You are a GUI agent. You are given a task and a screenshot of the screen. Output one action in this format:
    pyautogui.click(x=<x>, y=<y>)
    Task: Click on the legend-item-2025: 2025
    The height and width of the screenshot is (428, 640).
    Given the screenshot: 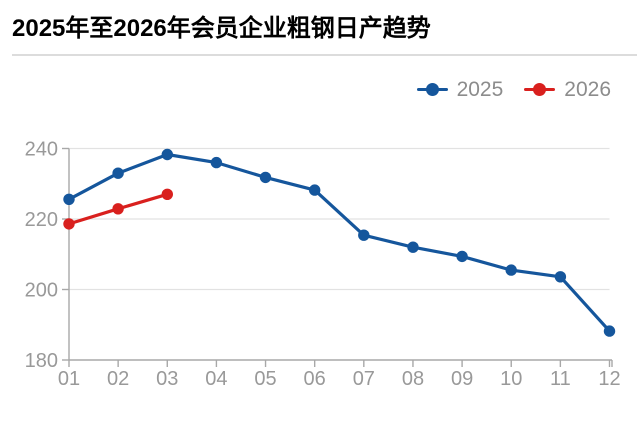 What is the action you would take?
    pyautogui.click(x=460, y=89)
    